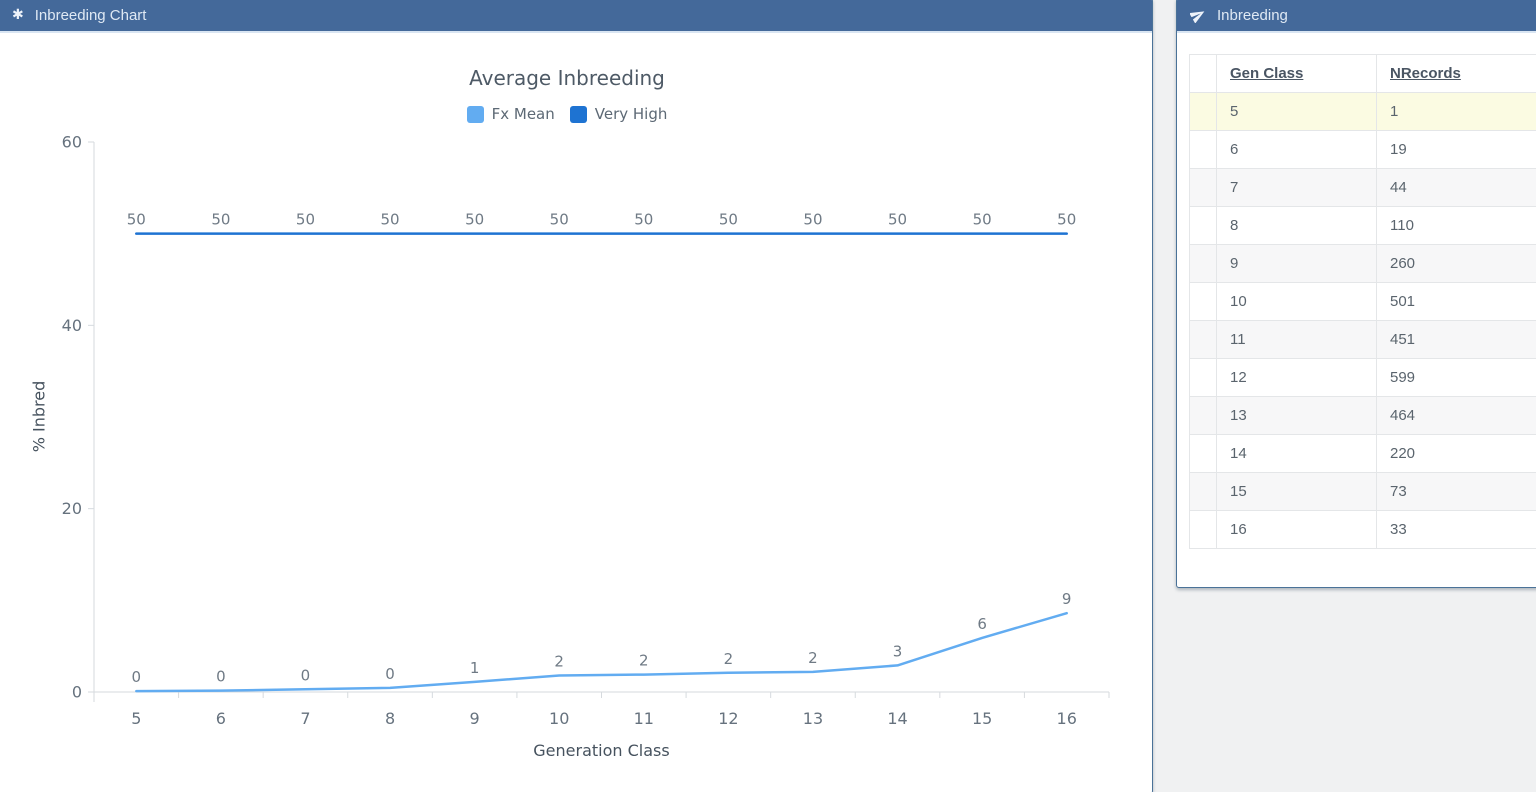 This screenshot has height=792, width=1536. I want to click on cell-nrecords: 19, so click(1456, 149).